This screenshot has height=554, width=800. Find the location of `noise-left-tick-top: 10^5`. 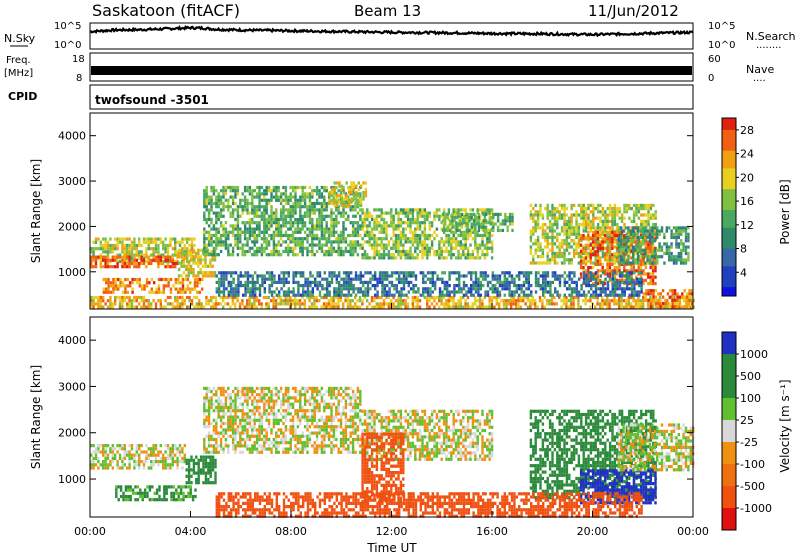

noise-left-tick-top: 10^5 is located at coordinates (67, 26).